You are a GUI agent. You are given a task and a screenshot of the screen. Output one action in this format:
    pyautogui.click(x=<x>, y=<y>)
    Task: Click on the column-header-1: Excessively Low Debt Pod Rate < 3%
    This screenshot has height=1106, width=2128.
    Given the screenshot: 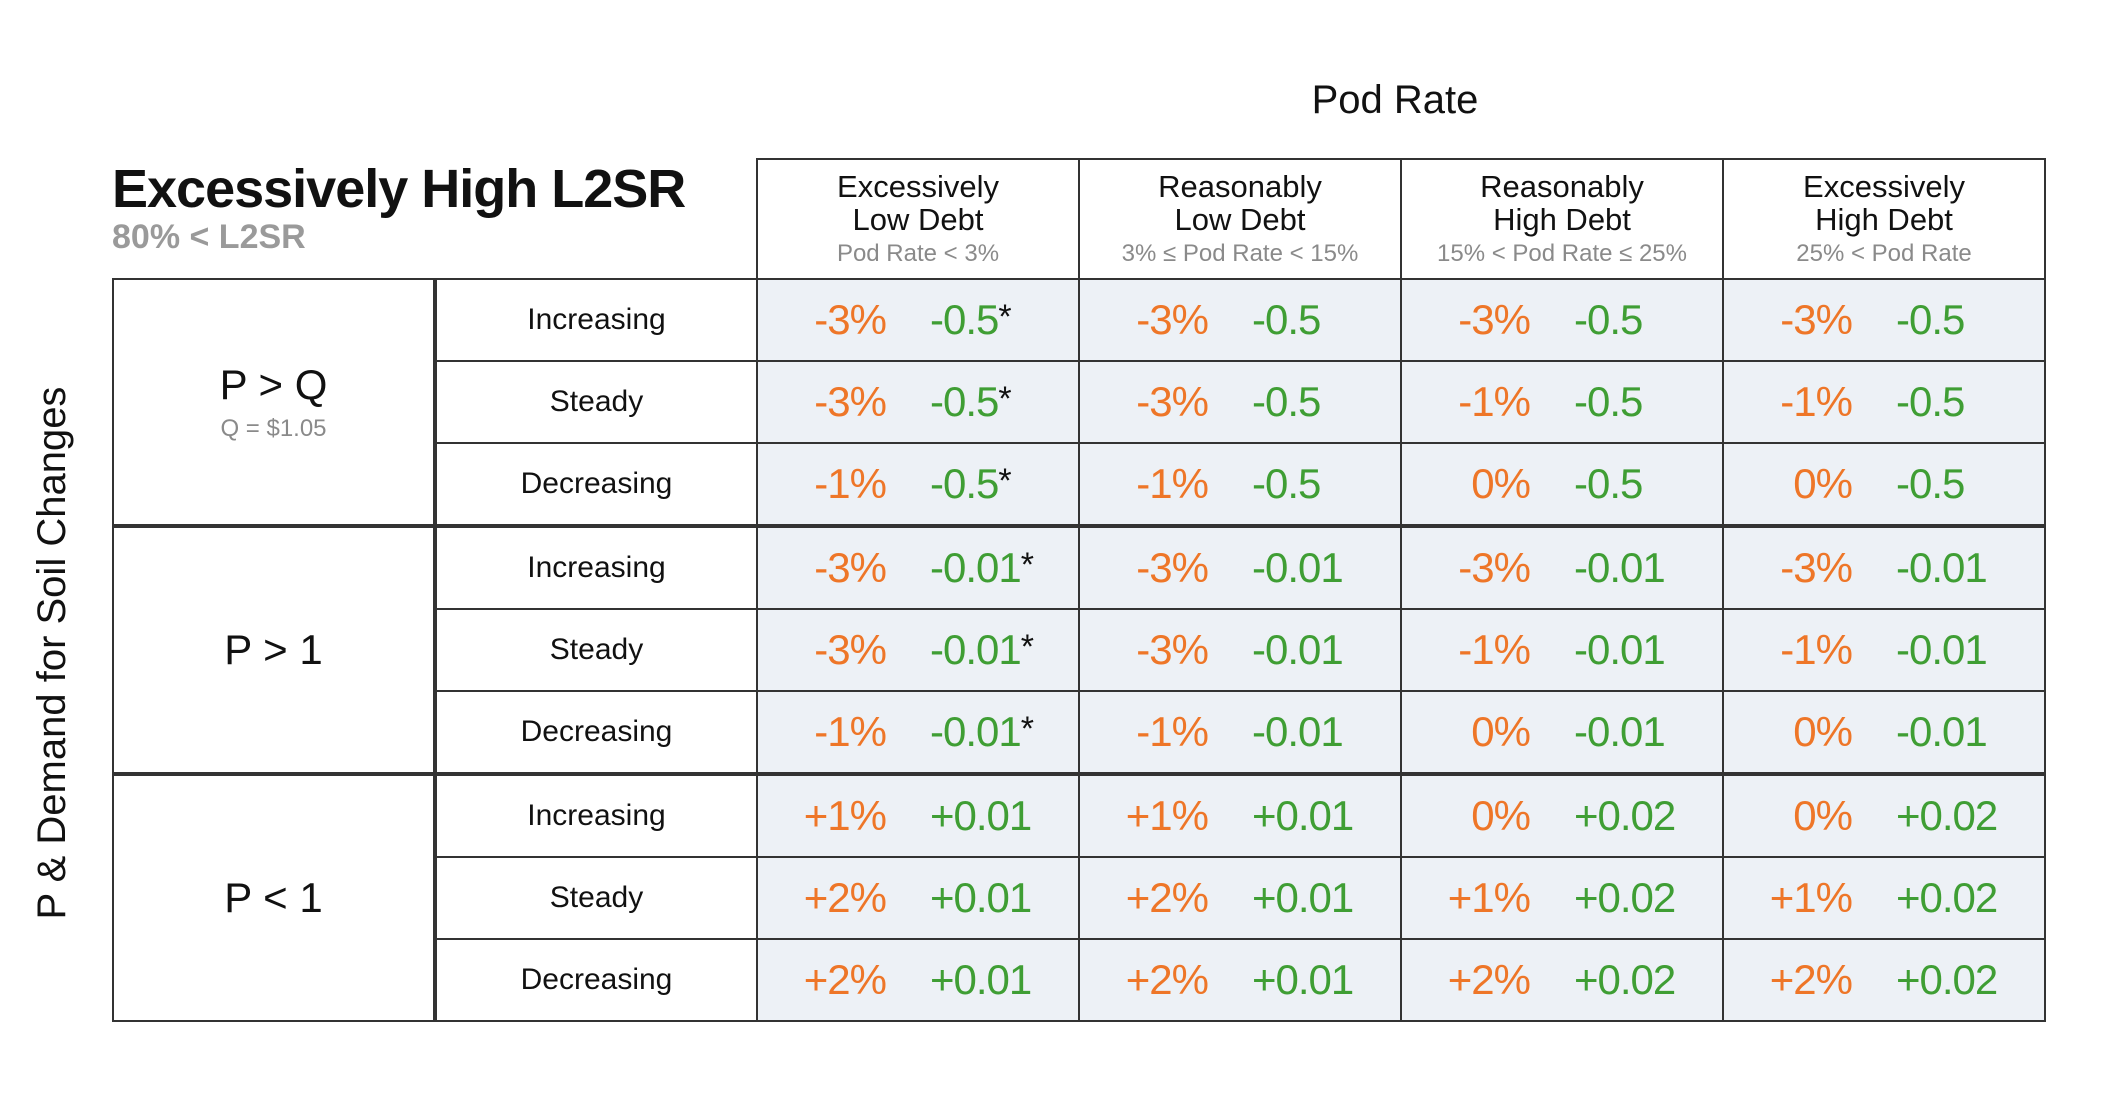 What is the action you would take?
    pyautogui.click(x=918, y=219)
    